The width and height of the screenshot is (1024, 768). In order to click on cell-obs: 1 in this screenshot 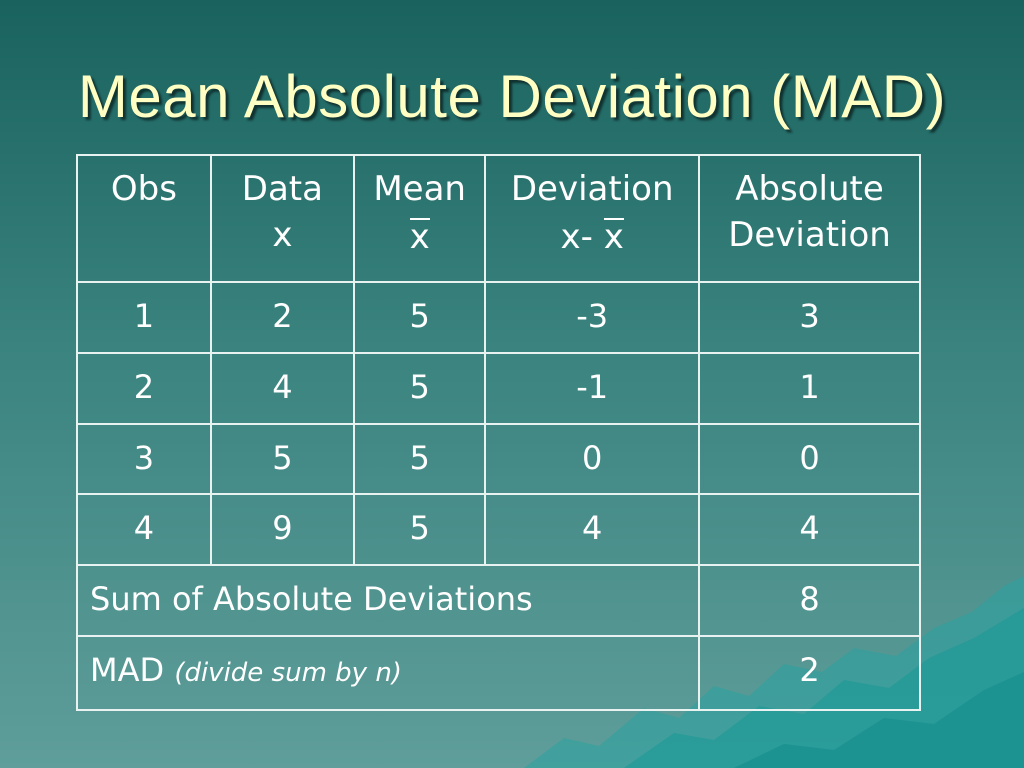, I will do `click(144, 317)`.